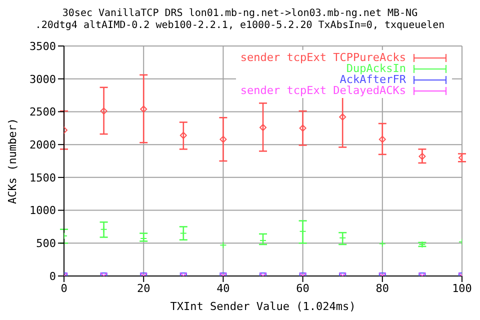 The width and height of the screenshot is (480, 320). What do you see at coordinates (64, 288) in the screenshot?
I see `x-tick-label: 0` at bounding box center [64, 288].